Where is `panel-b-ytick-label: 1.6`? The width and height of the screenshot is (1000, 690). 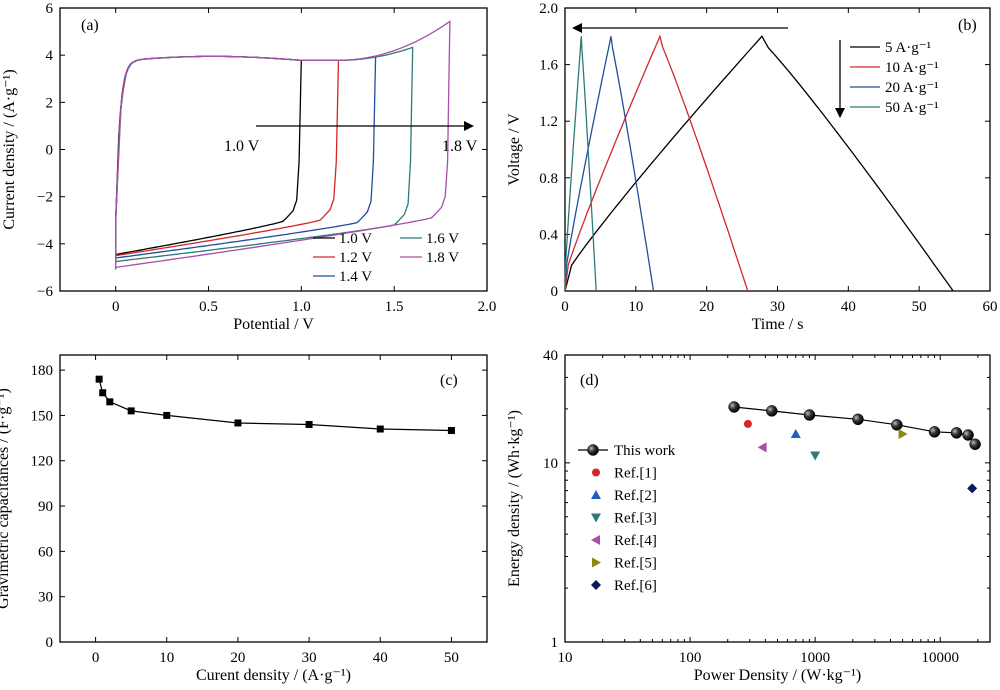 panel-b-ytick-label: 1.6 is located at coordinates (548, 66).